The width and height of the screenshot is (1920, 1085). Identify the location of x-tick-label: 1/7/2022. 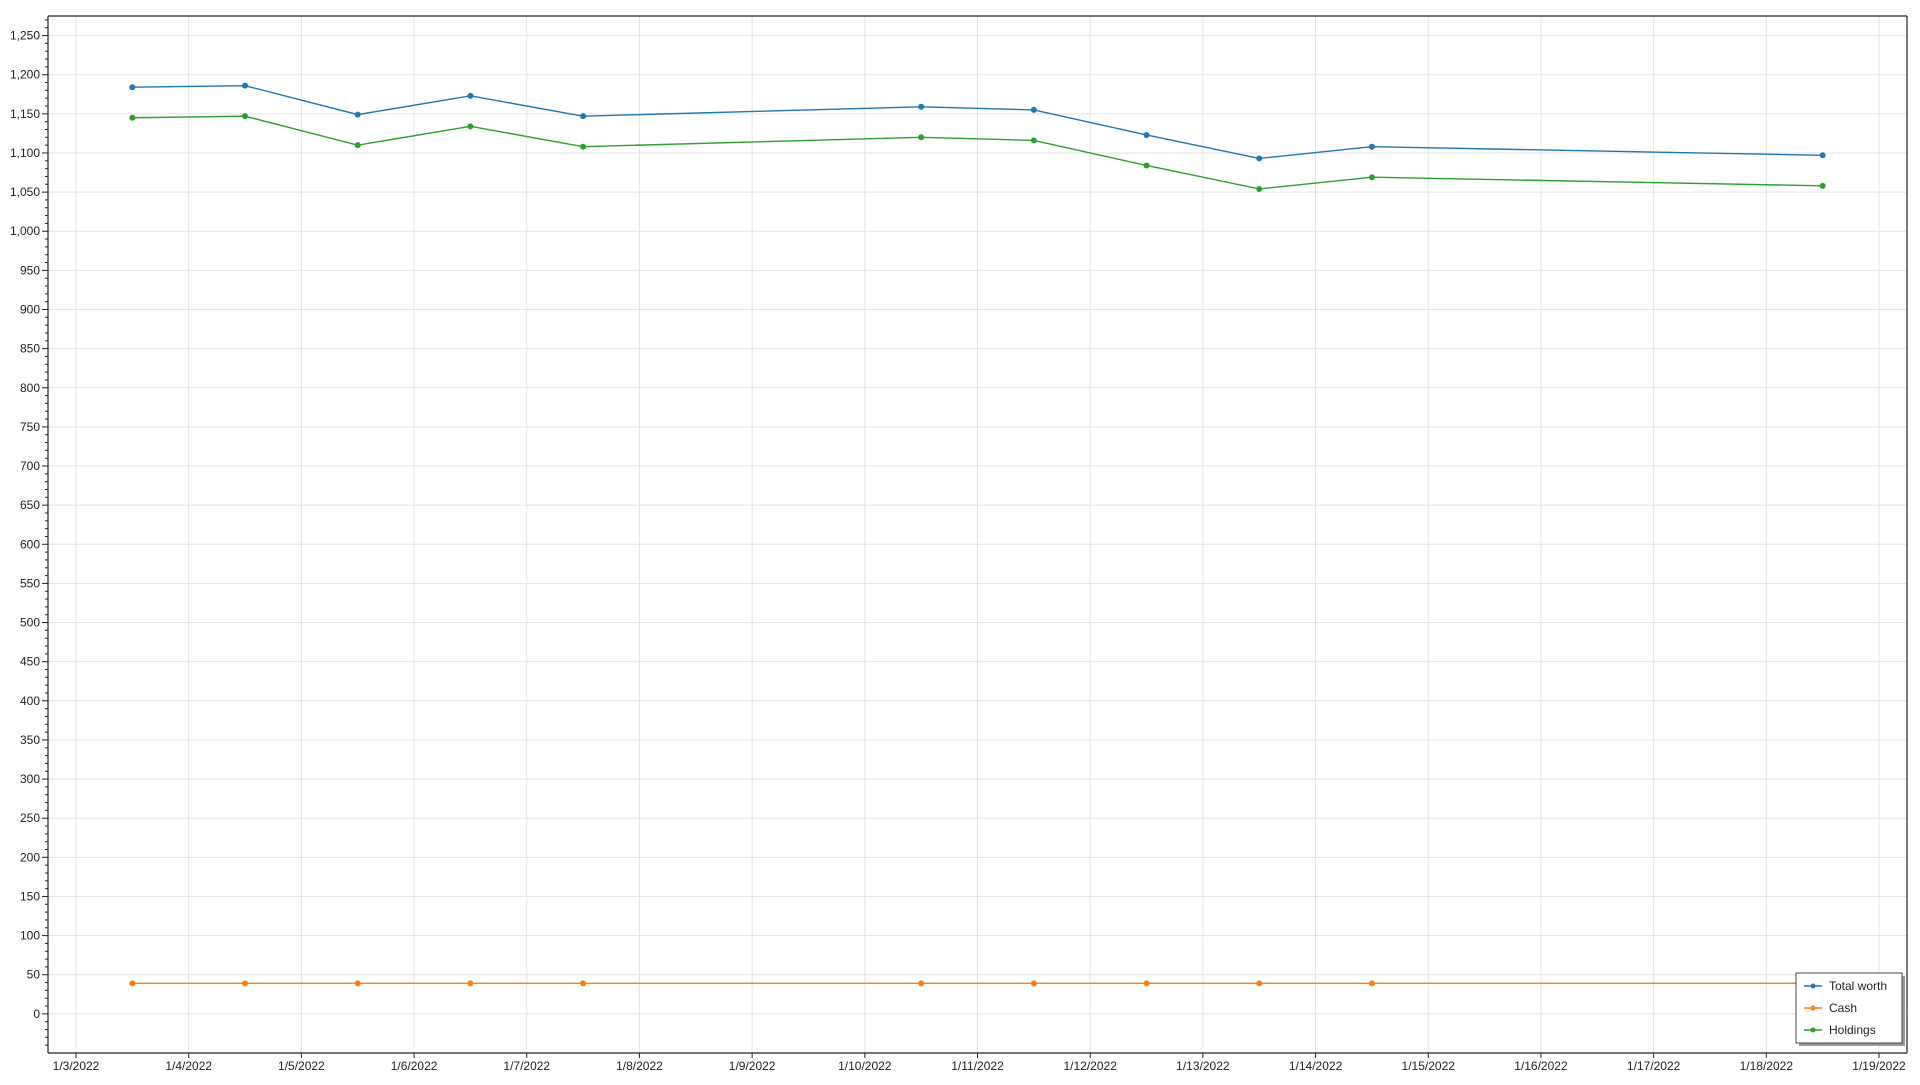
(526, 1066).